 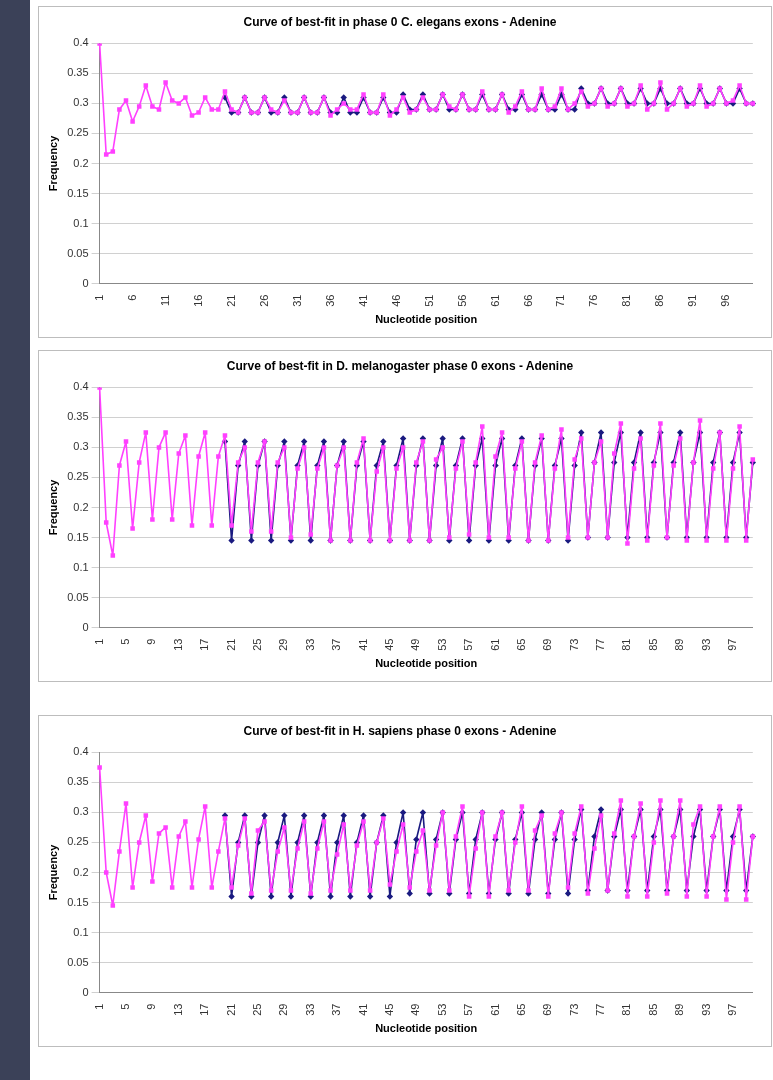 What do you see at coordinates (560, 300) in the screenshot?
I see `x-tick-label: 71` at bounding box center [560, 300].